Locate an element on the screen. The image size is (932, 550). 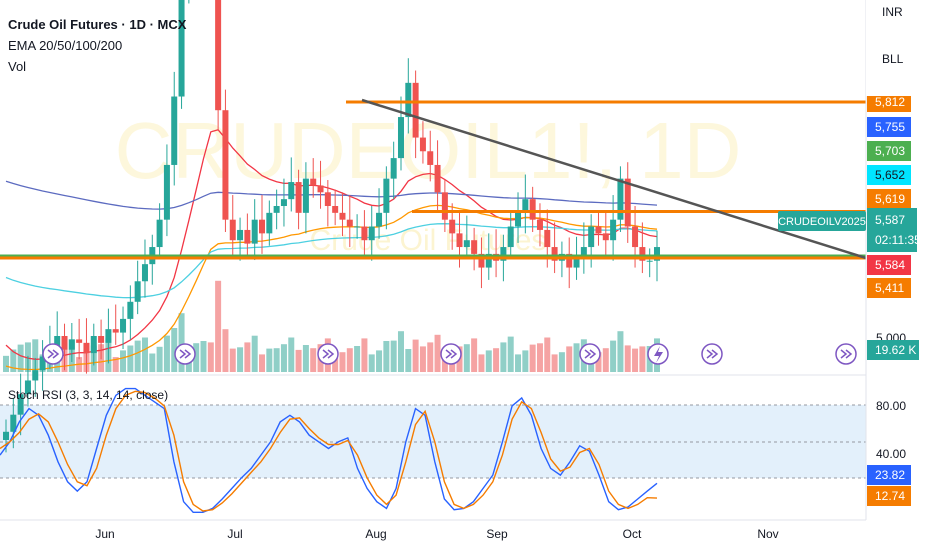
currency-unit-box: INR BLL is located at coordinates (899, 48).